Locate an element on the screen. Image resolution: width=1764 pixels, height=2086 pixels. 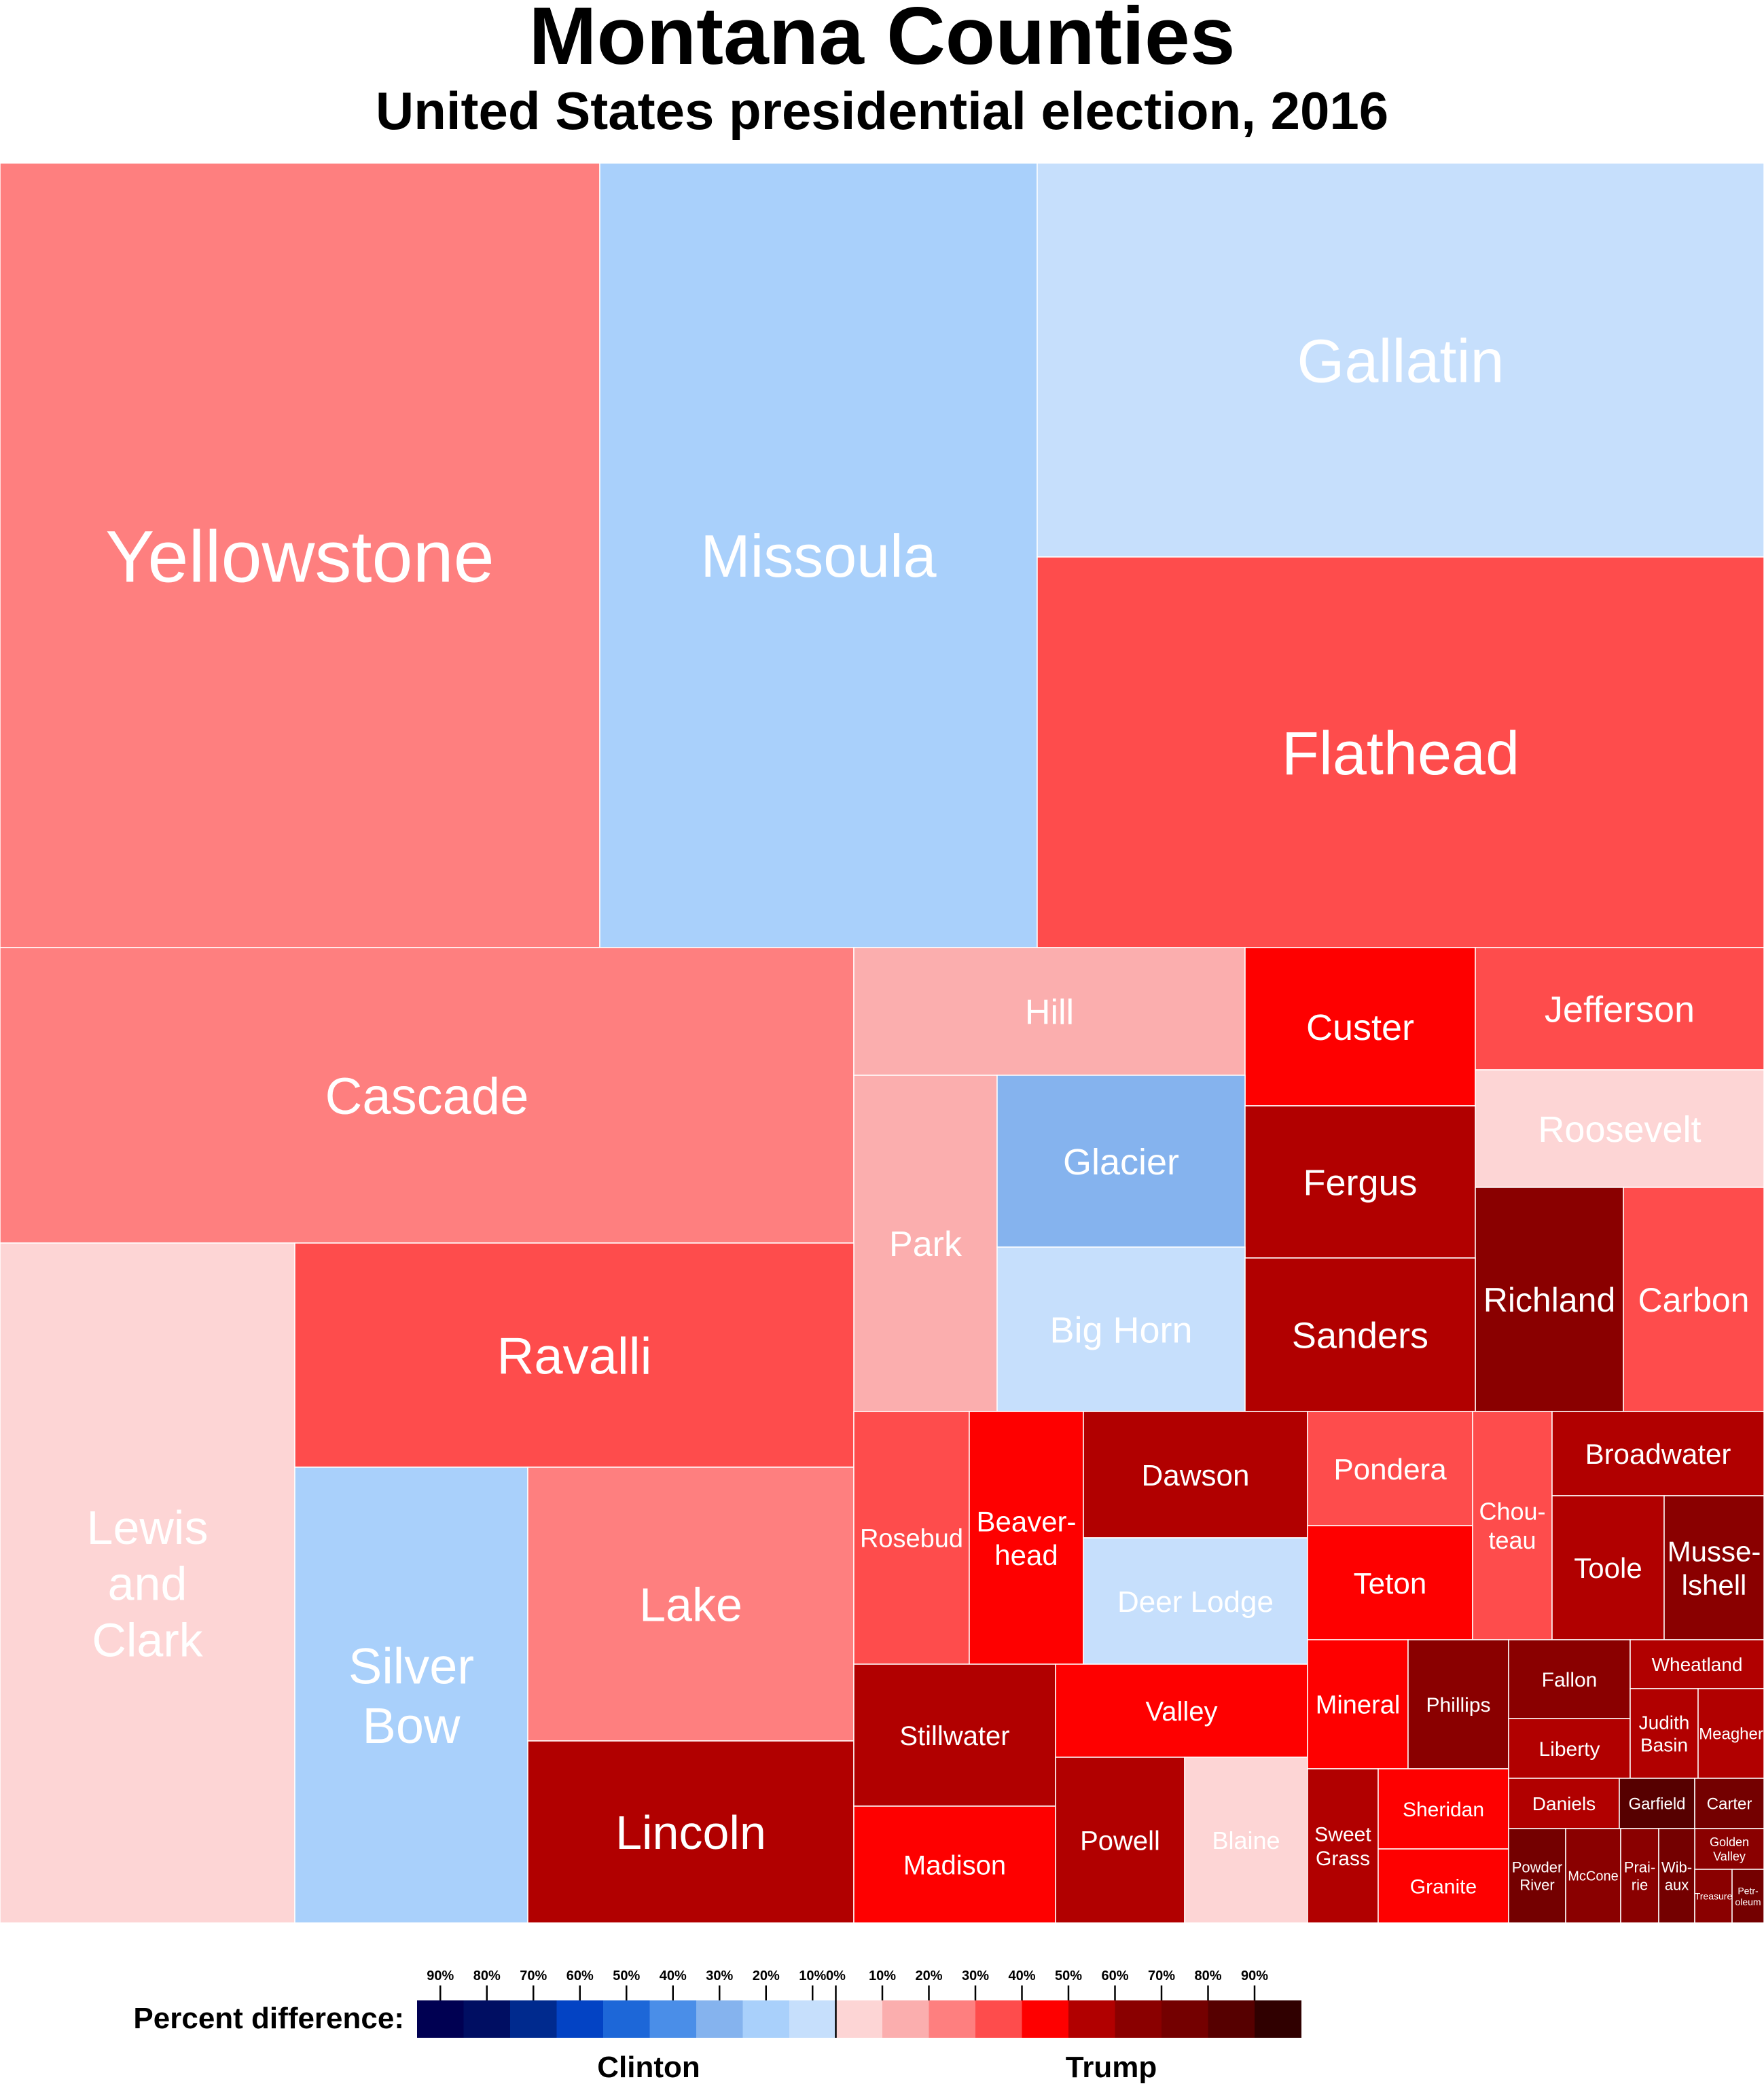
tile-label-daniels: Daniels is located at coordinates (1564, 1803).